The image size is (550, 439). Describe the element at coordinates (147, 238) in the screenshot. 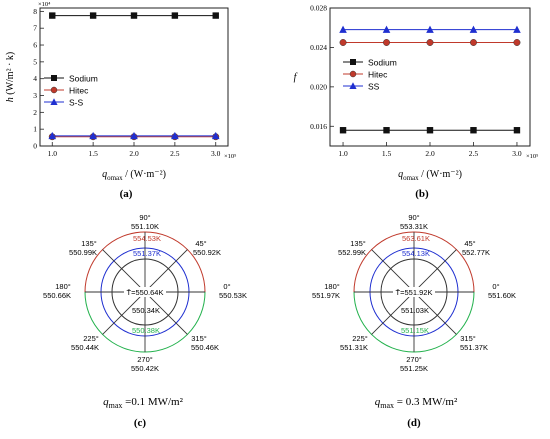

I see `chart-c-red-label: 554.53K` at that location.